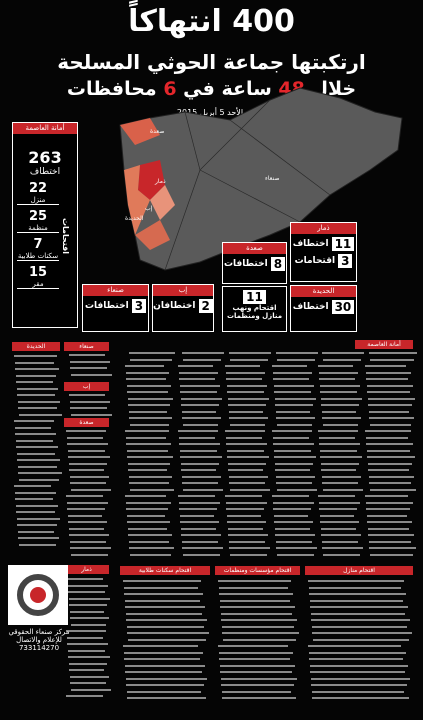  Describe the element at coordinates (345, 261) in the screenshot. I see `number: 3` at that location.